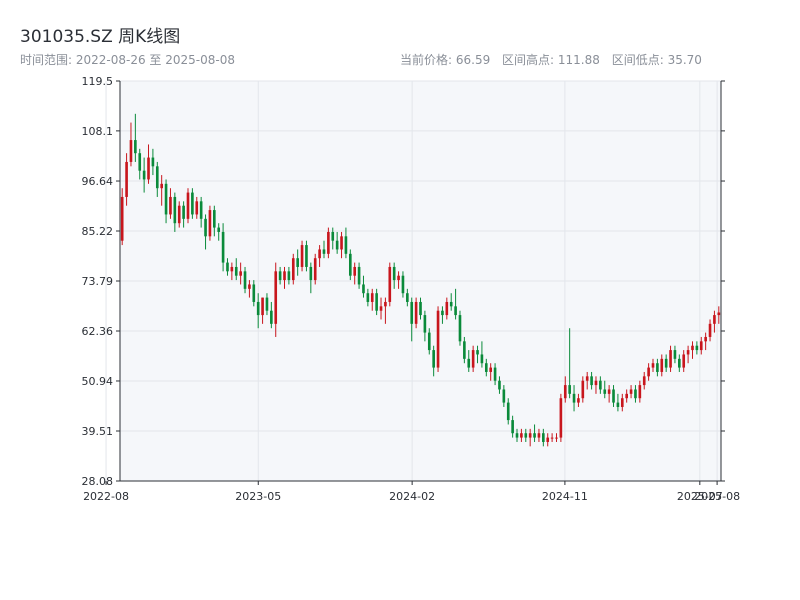 Image resolution: width=800 pixels, height=600 pixels. What do you see at coordinates (700, 496) in the screenshot?
I see `x-tick-label: 2025-07` at bounding box center [700, 496].